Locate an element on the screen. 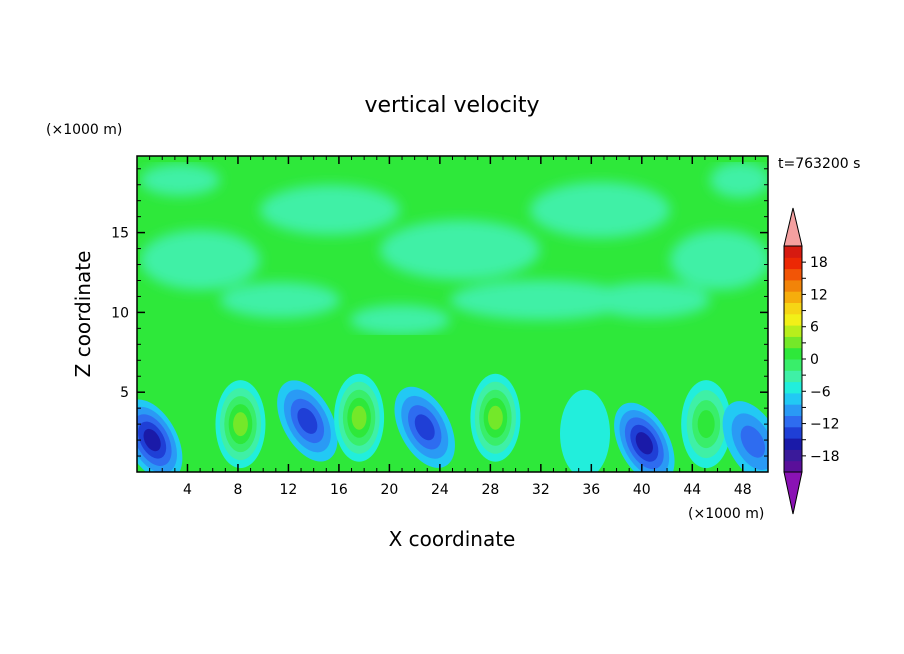 This screenshot has width=904, height=654. x-tick-label: 24 is located at coordinates (440, 490).